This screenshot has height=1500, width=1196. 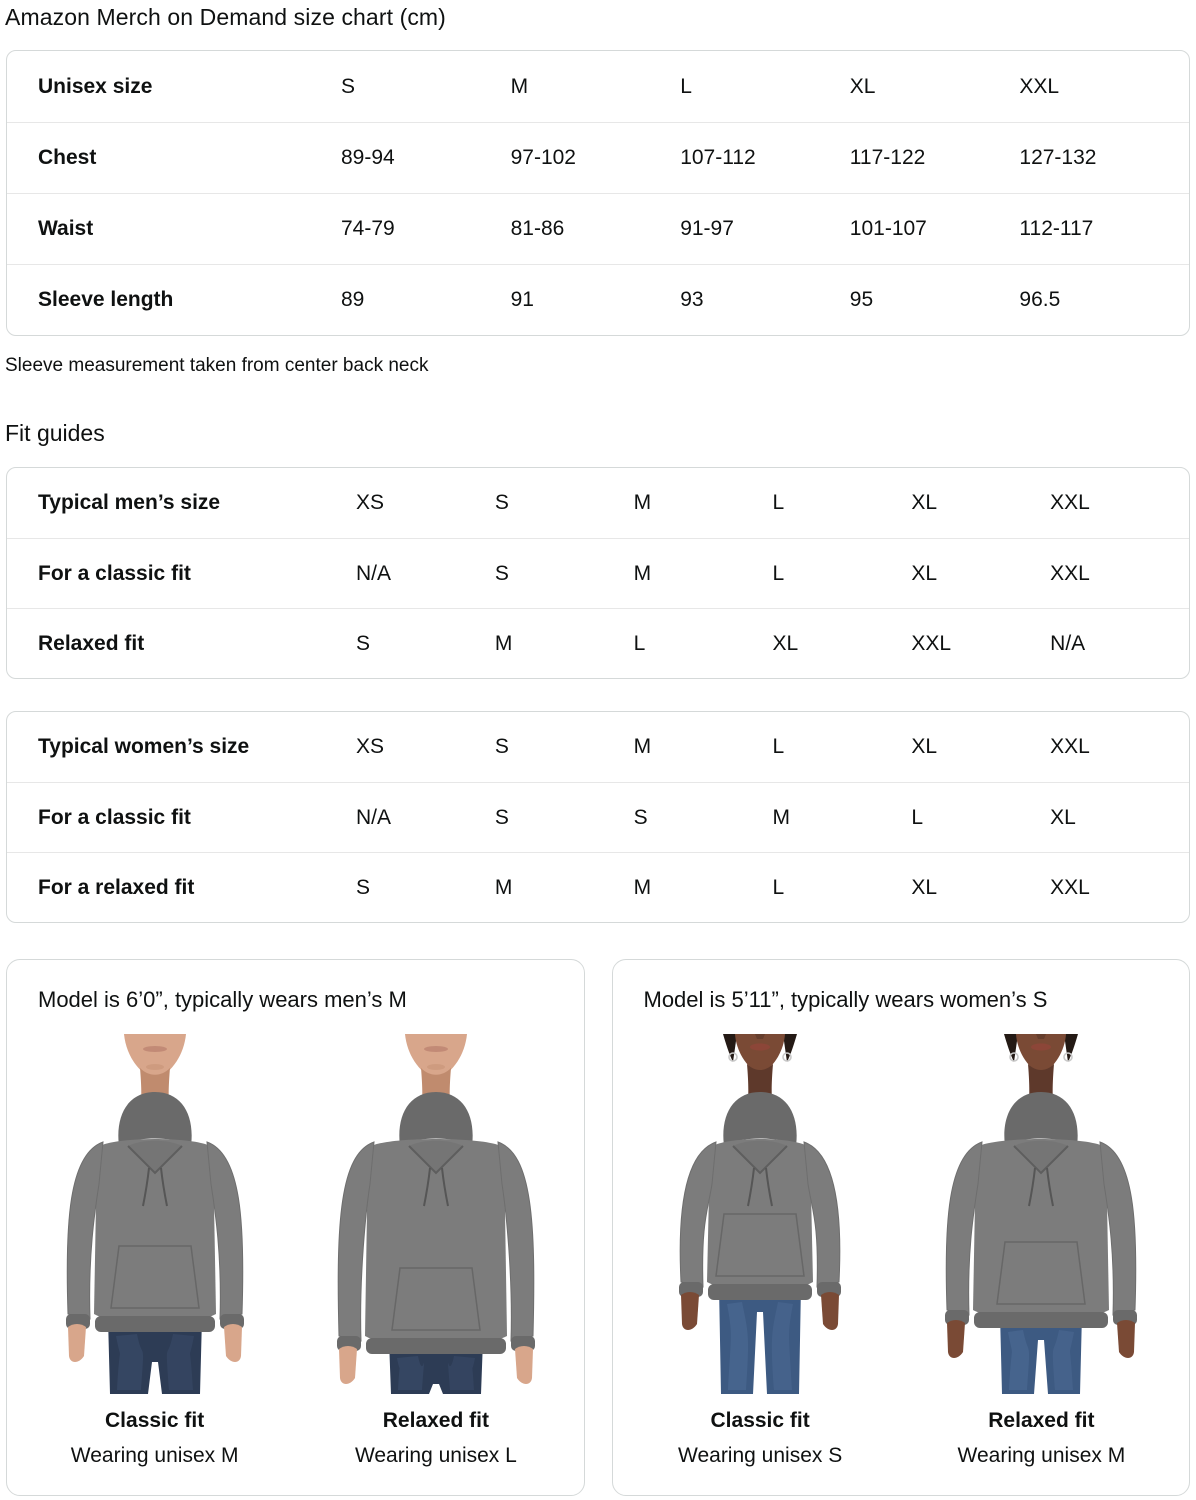 I want to click on cell: 127-132, so click(x=1058, y=157).